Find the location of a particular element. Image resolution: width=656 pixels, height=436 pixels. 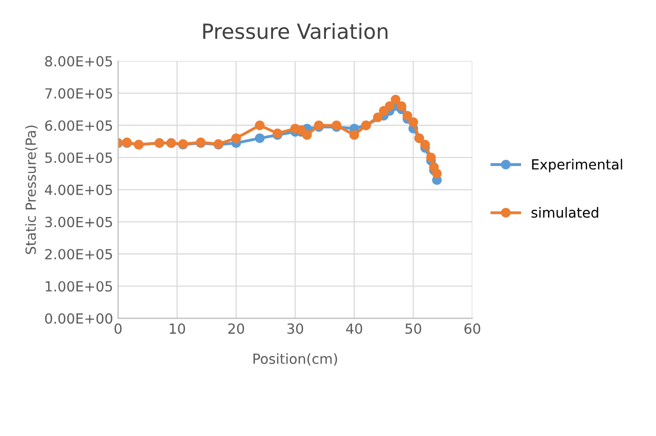

y-tick-label: 2.00E+05 is located at coordinates (78, 254).